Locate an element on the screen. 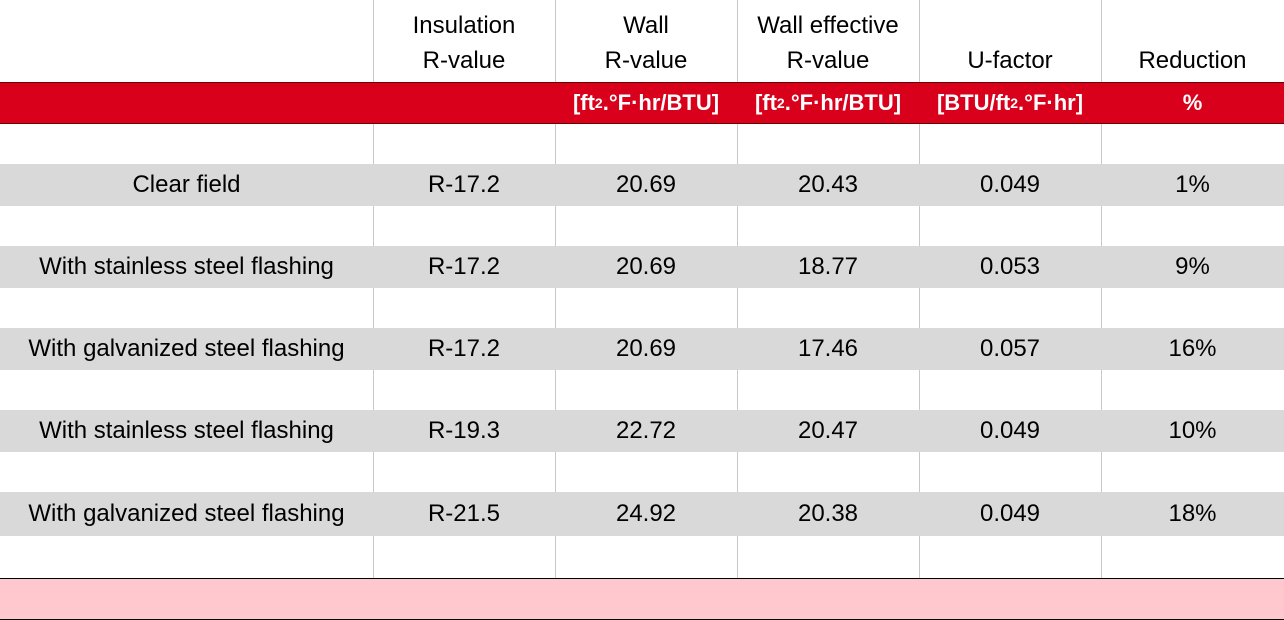 This screenshot has width=1284, height=620. header-cell: Wall R-value is located at coordinates (646, 41).